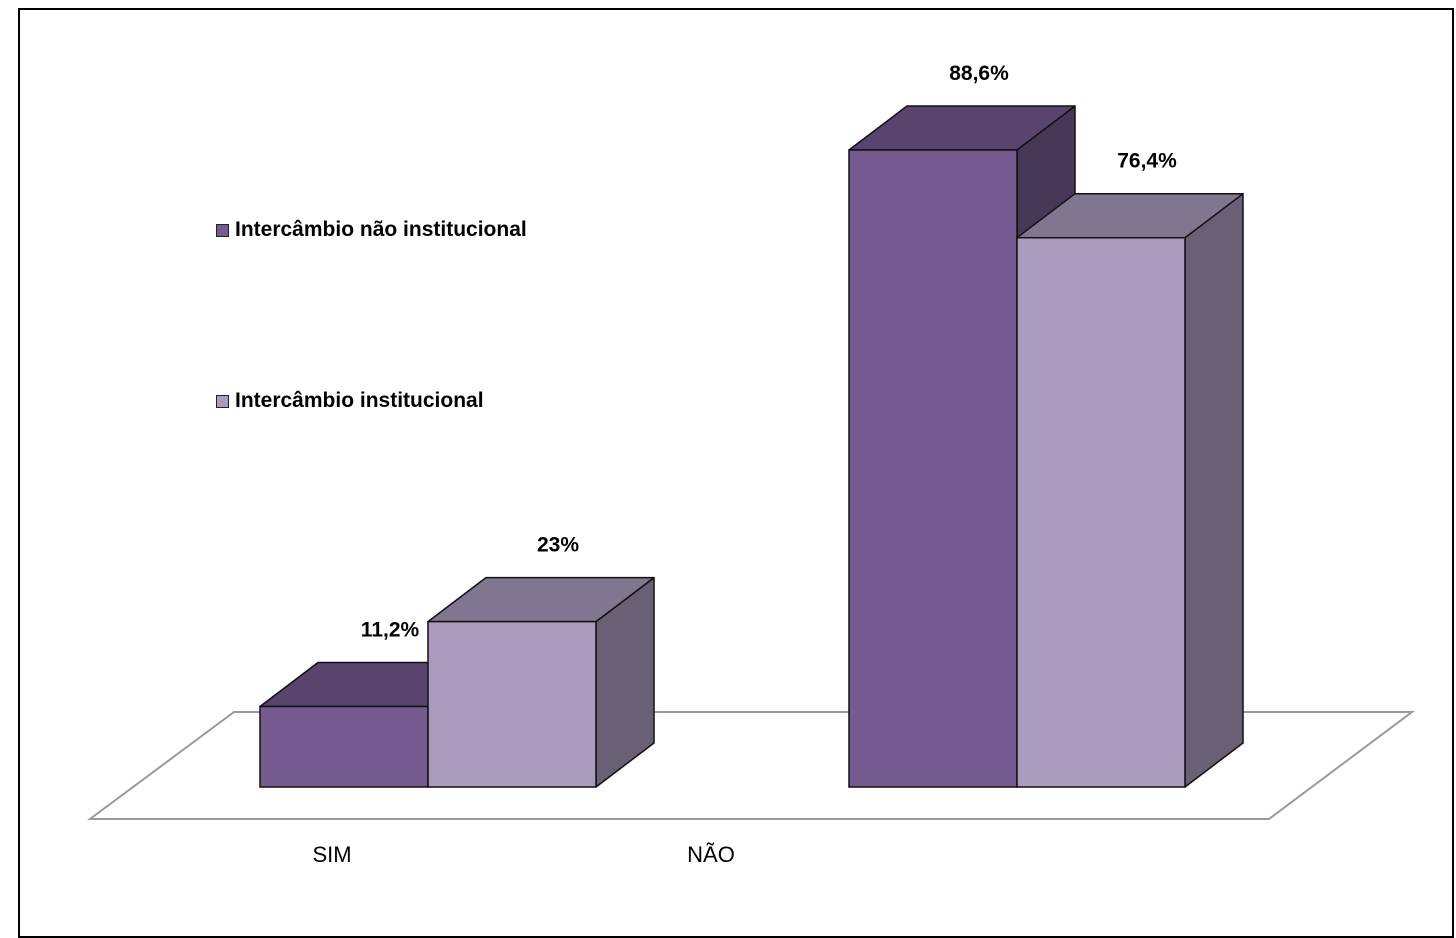 This screenshot has width=1456, height=938. Describe the element at coordinates (344, 746) in the screenshot. I see `bar-front-sim-s0` at that location.